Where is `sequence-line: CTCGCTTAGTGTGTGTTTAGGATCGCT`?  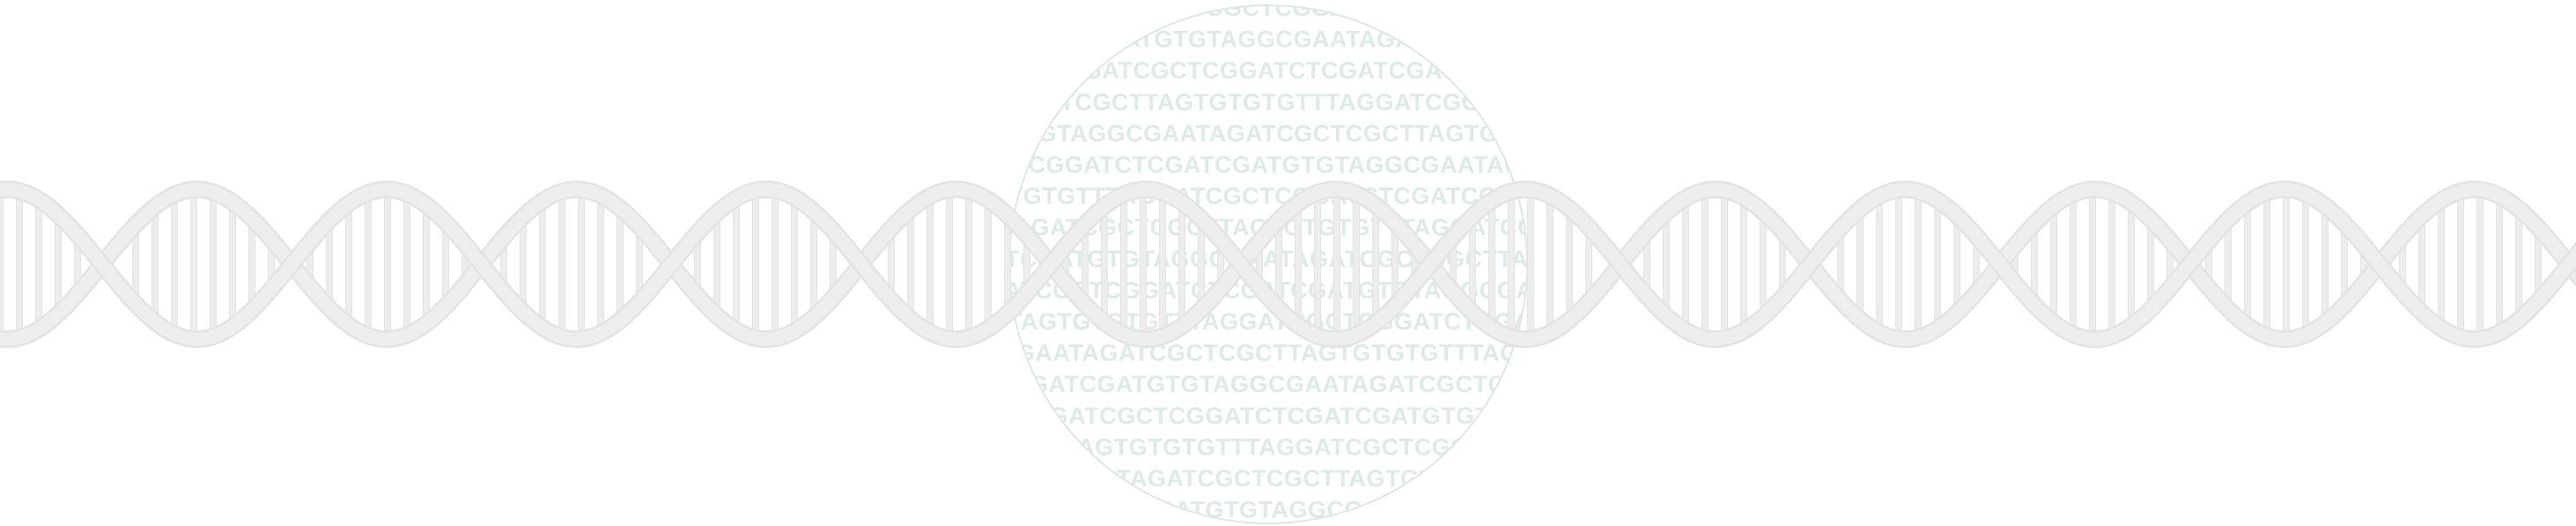
sequence-line: CTCGCTTAGTGTGTGTTTAGGATCGCT is located at coordinates (1269, 102).